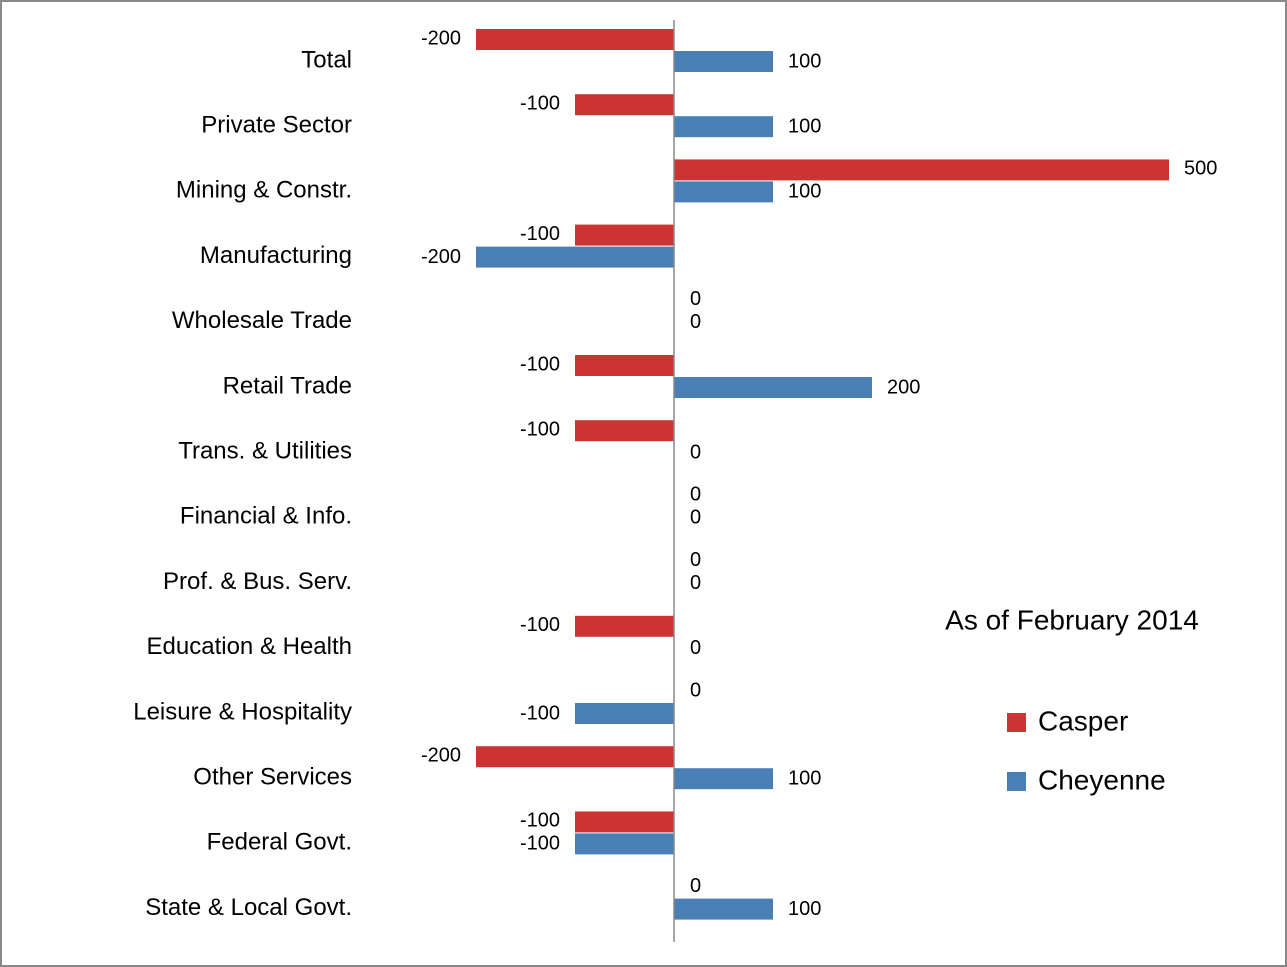  I want to click on category-label: Mining & Constr., so click(264, 190).